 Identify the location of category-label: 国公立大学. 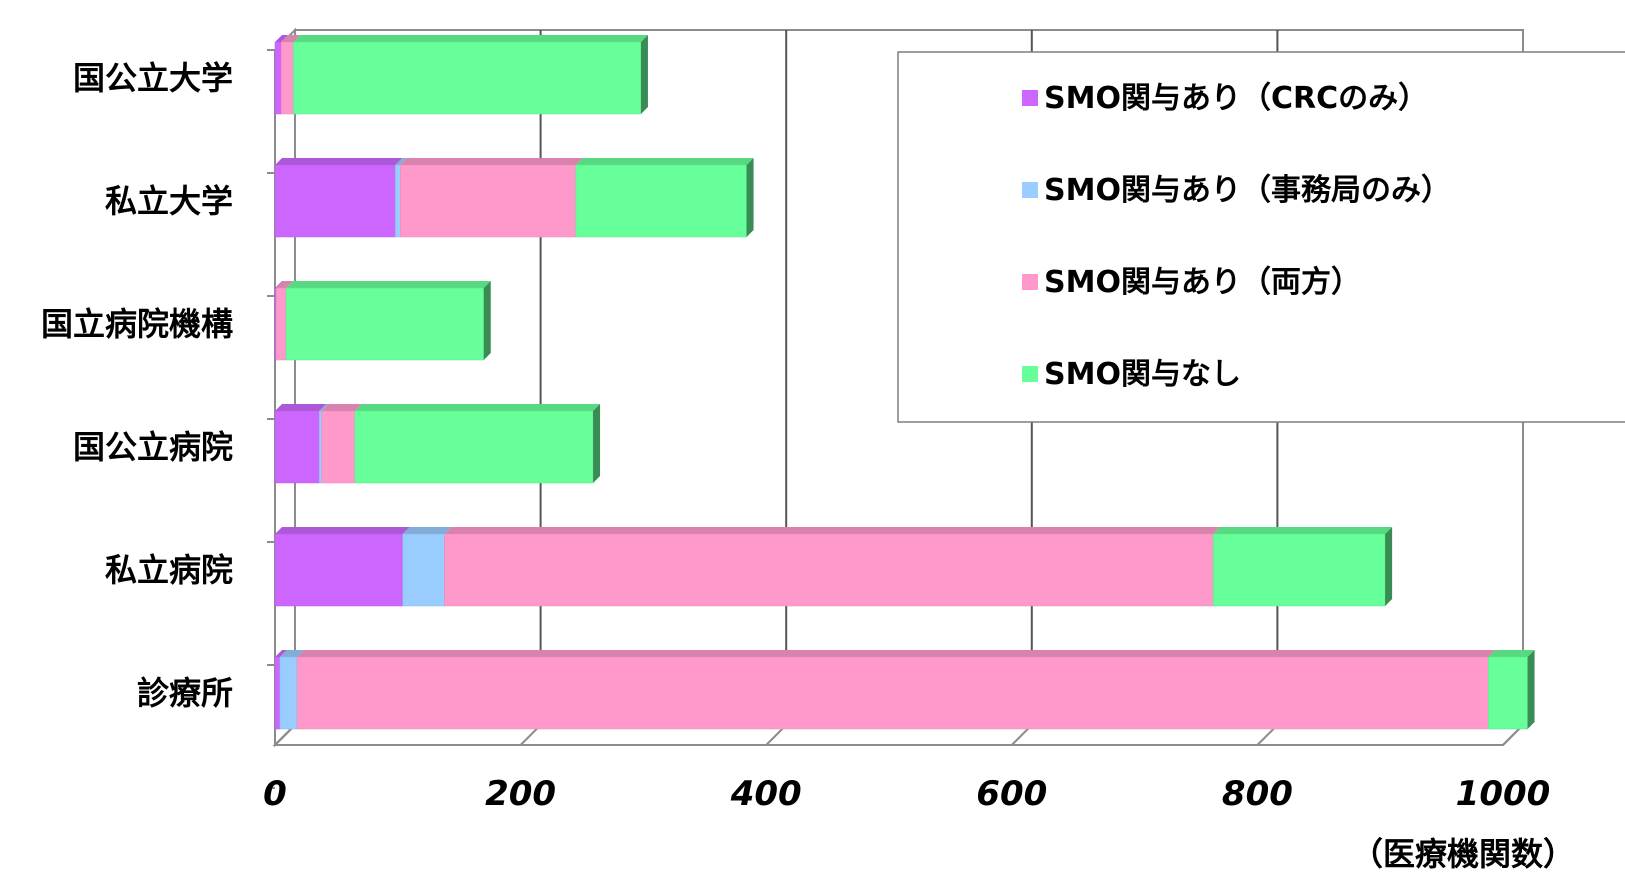
(153, 78).